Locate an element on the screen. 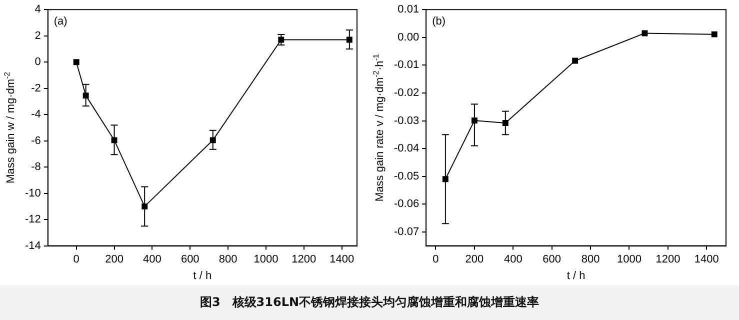 The width and height of the screenshot is (739, 320). y-tick-label: -14 is located at coordinates (32, 246).